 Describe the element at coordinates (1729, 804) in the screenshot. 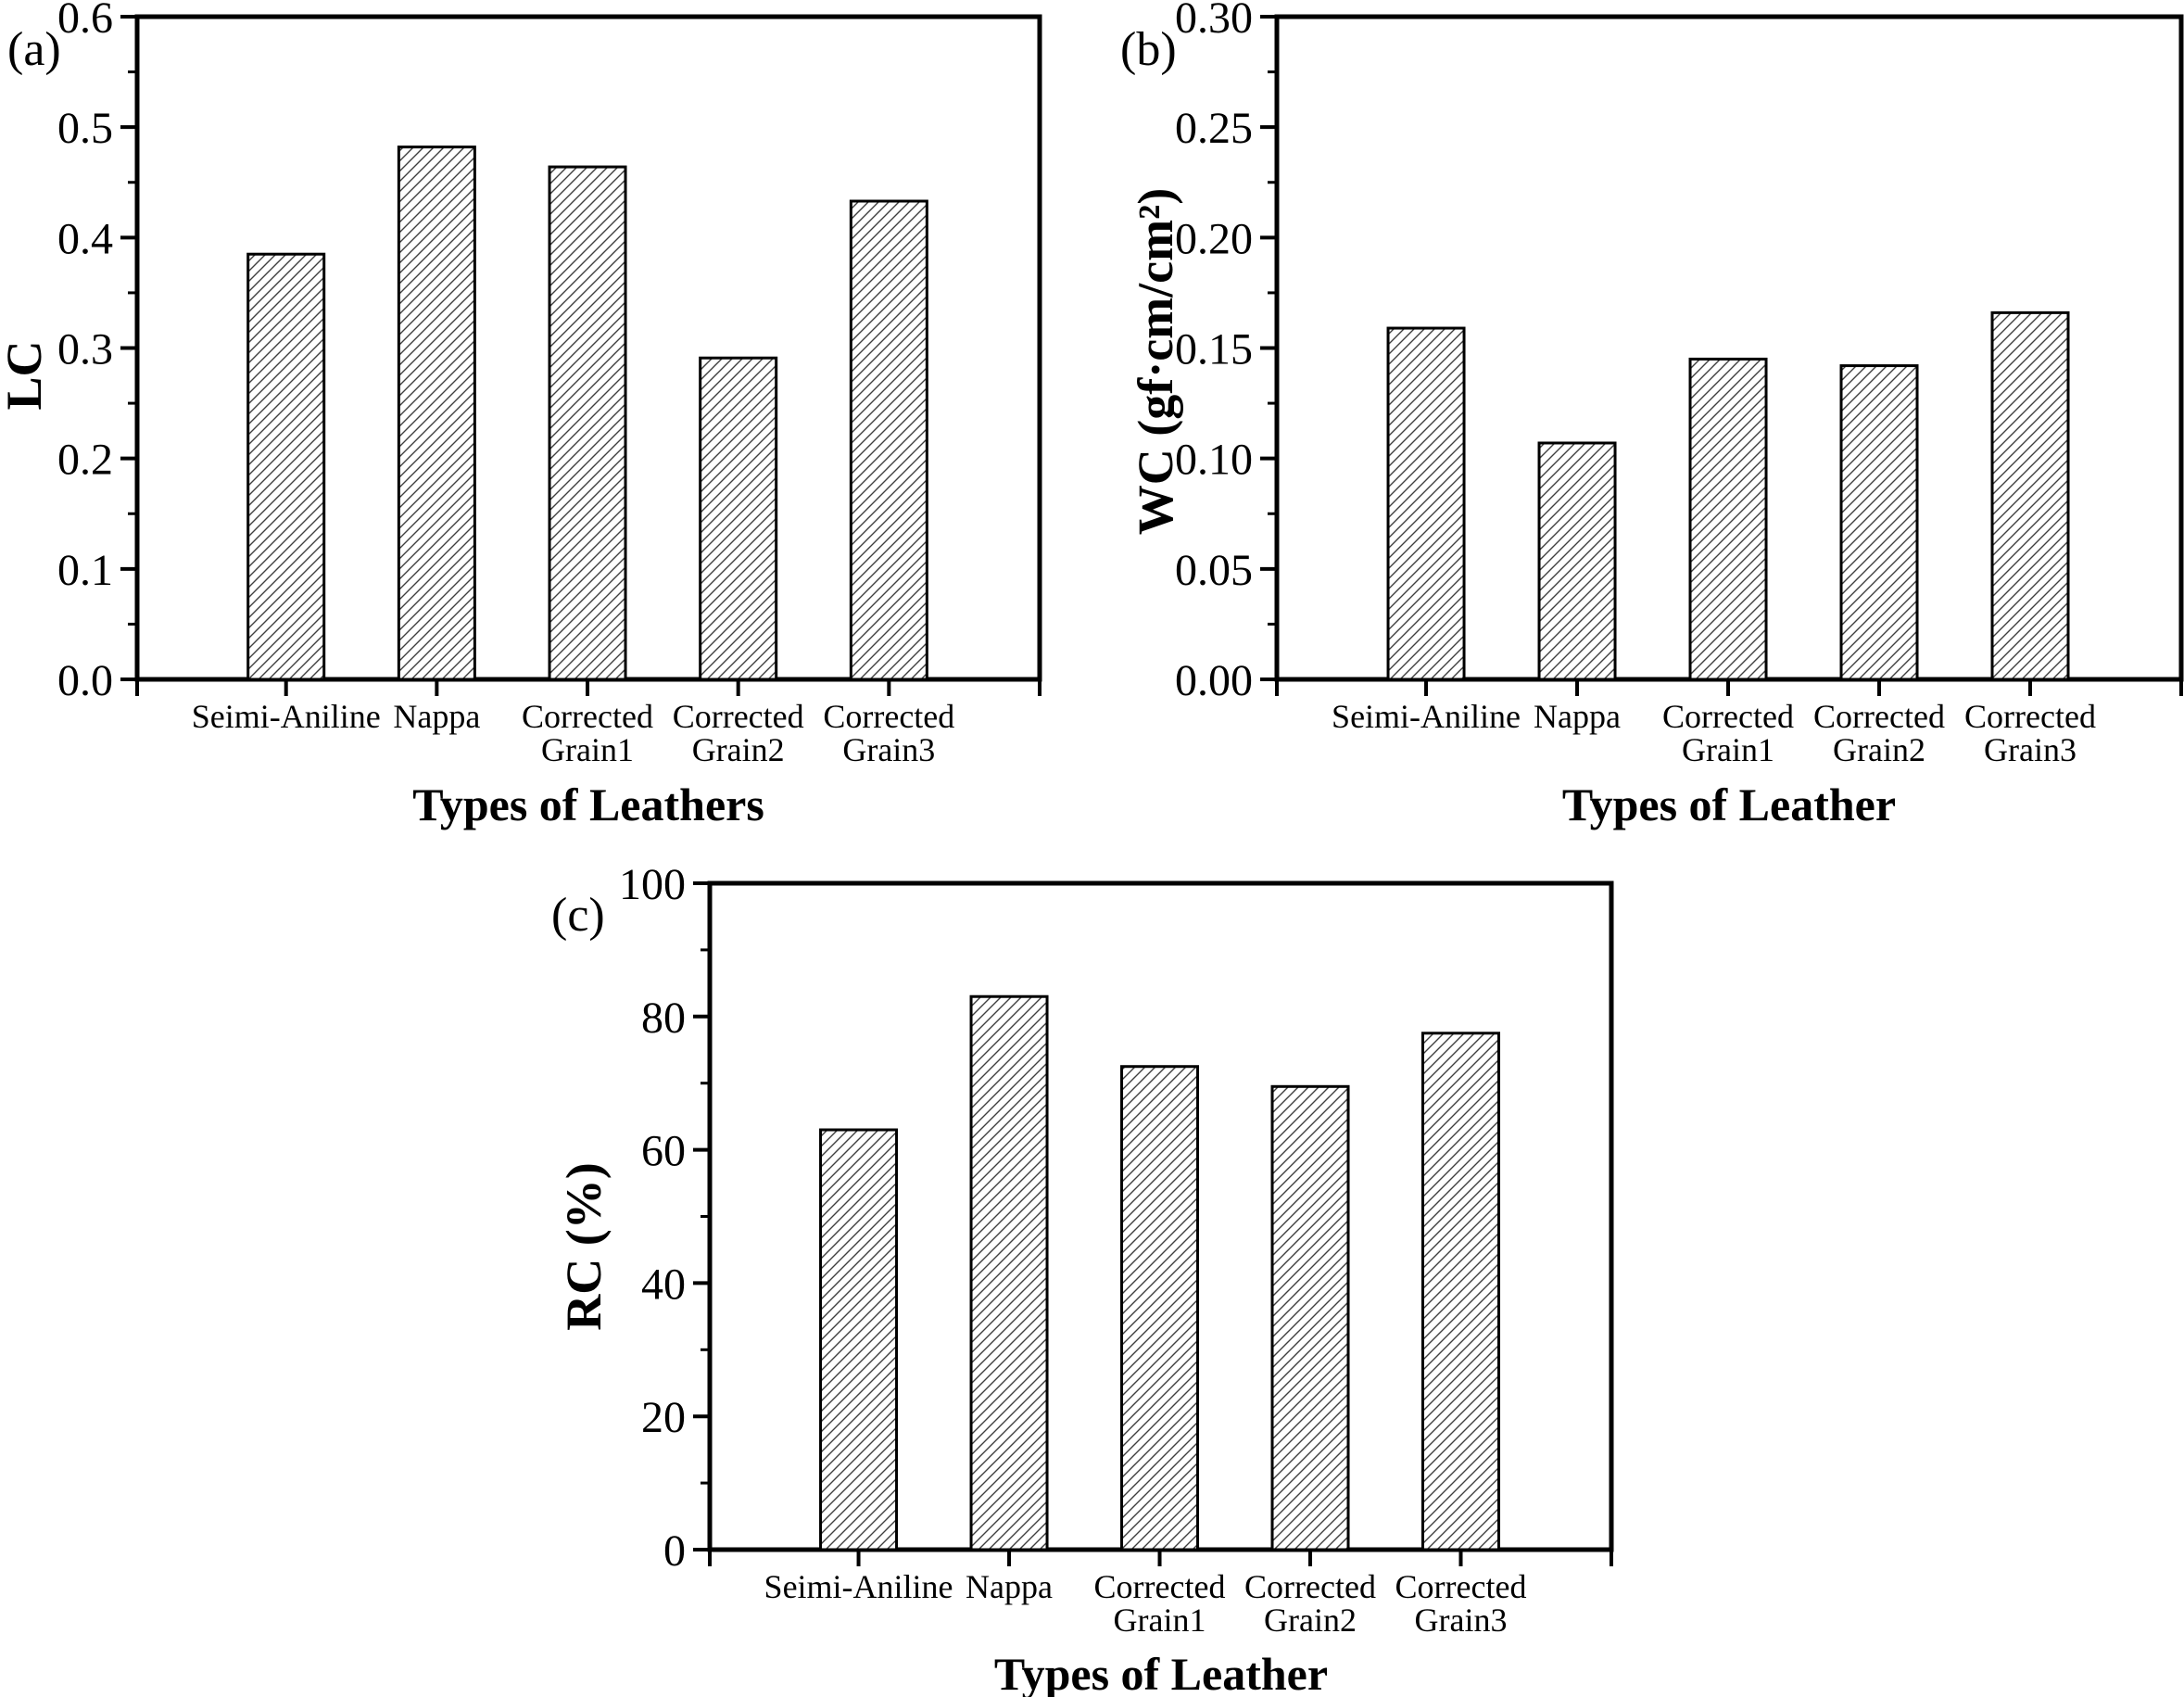

I see `x-axis-title-b: Types of Leather` at that location.